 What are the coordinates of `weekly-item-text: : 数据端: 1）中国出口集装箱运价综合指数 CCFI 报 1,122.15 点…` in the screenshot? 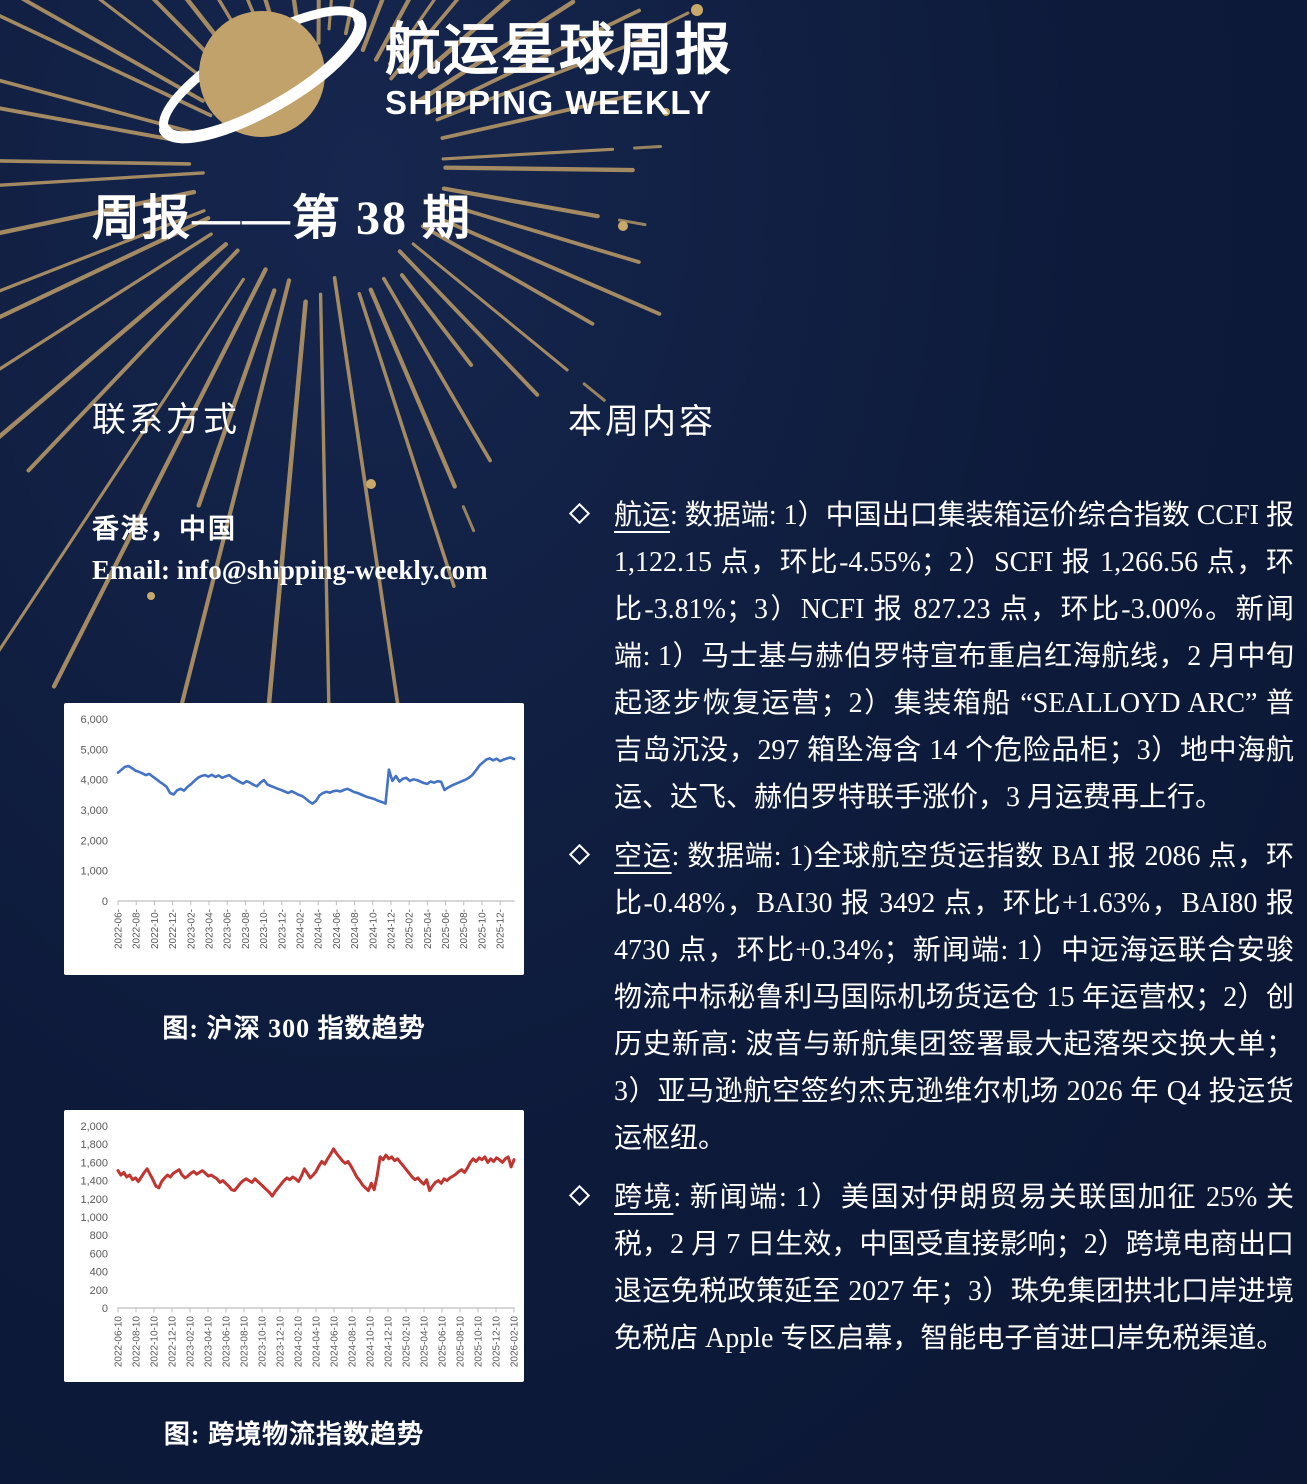 It's located at (954, 656).